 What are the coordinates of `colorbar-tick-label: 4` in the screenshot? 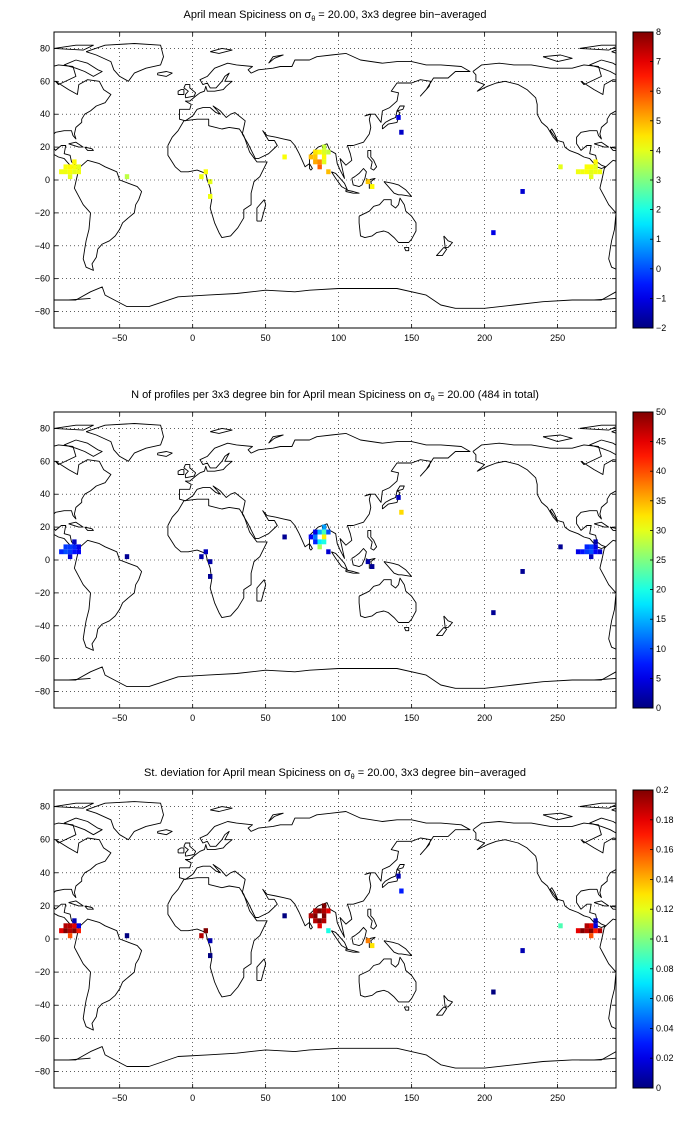 It's located at (658, 150).